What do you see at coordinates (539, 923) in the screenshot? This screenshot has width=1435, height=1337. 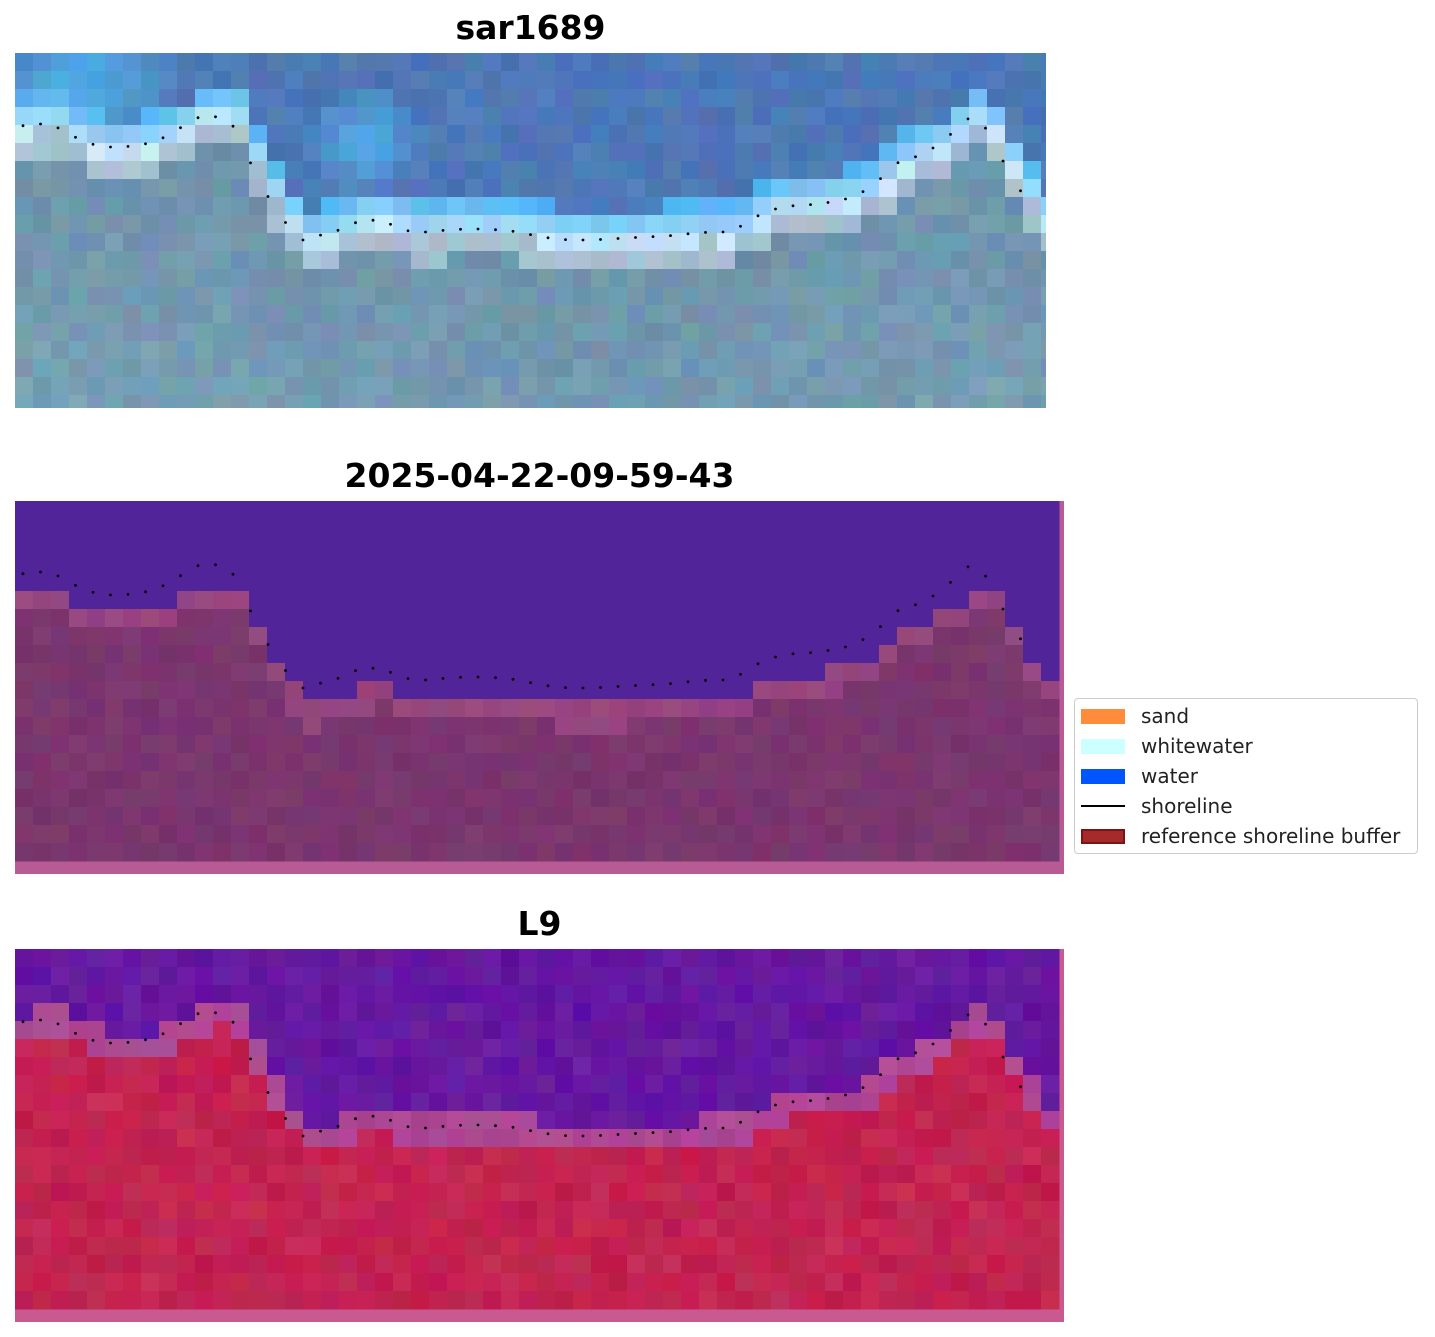 I see `panel-title-index: L9` at bounding box center [539, 923].